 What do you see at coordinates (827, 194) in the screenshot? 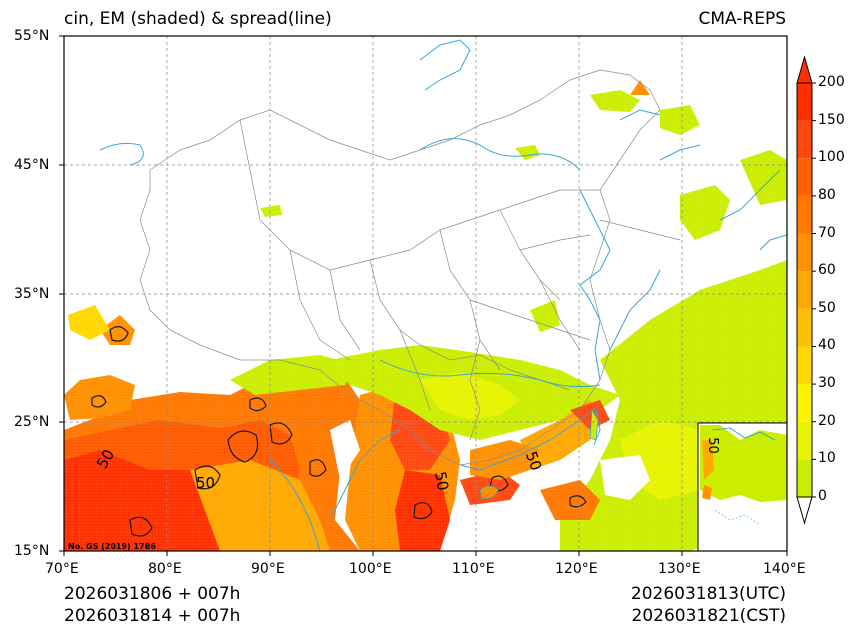
I see `colorbar-level-label: 80` at bounding box center [827, 194].